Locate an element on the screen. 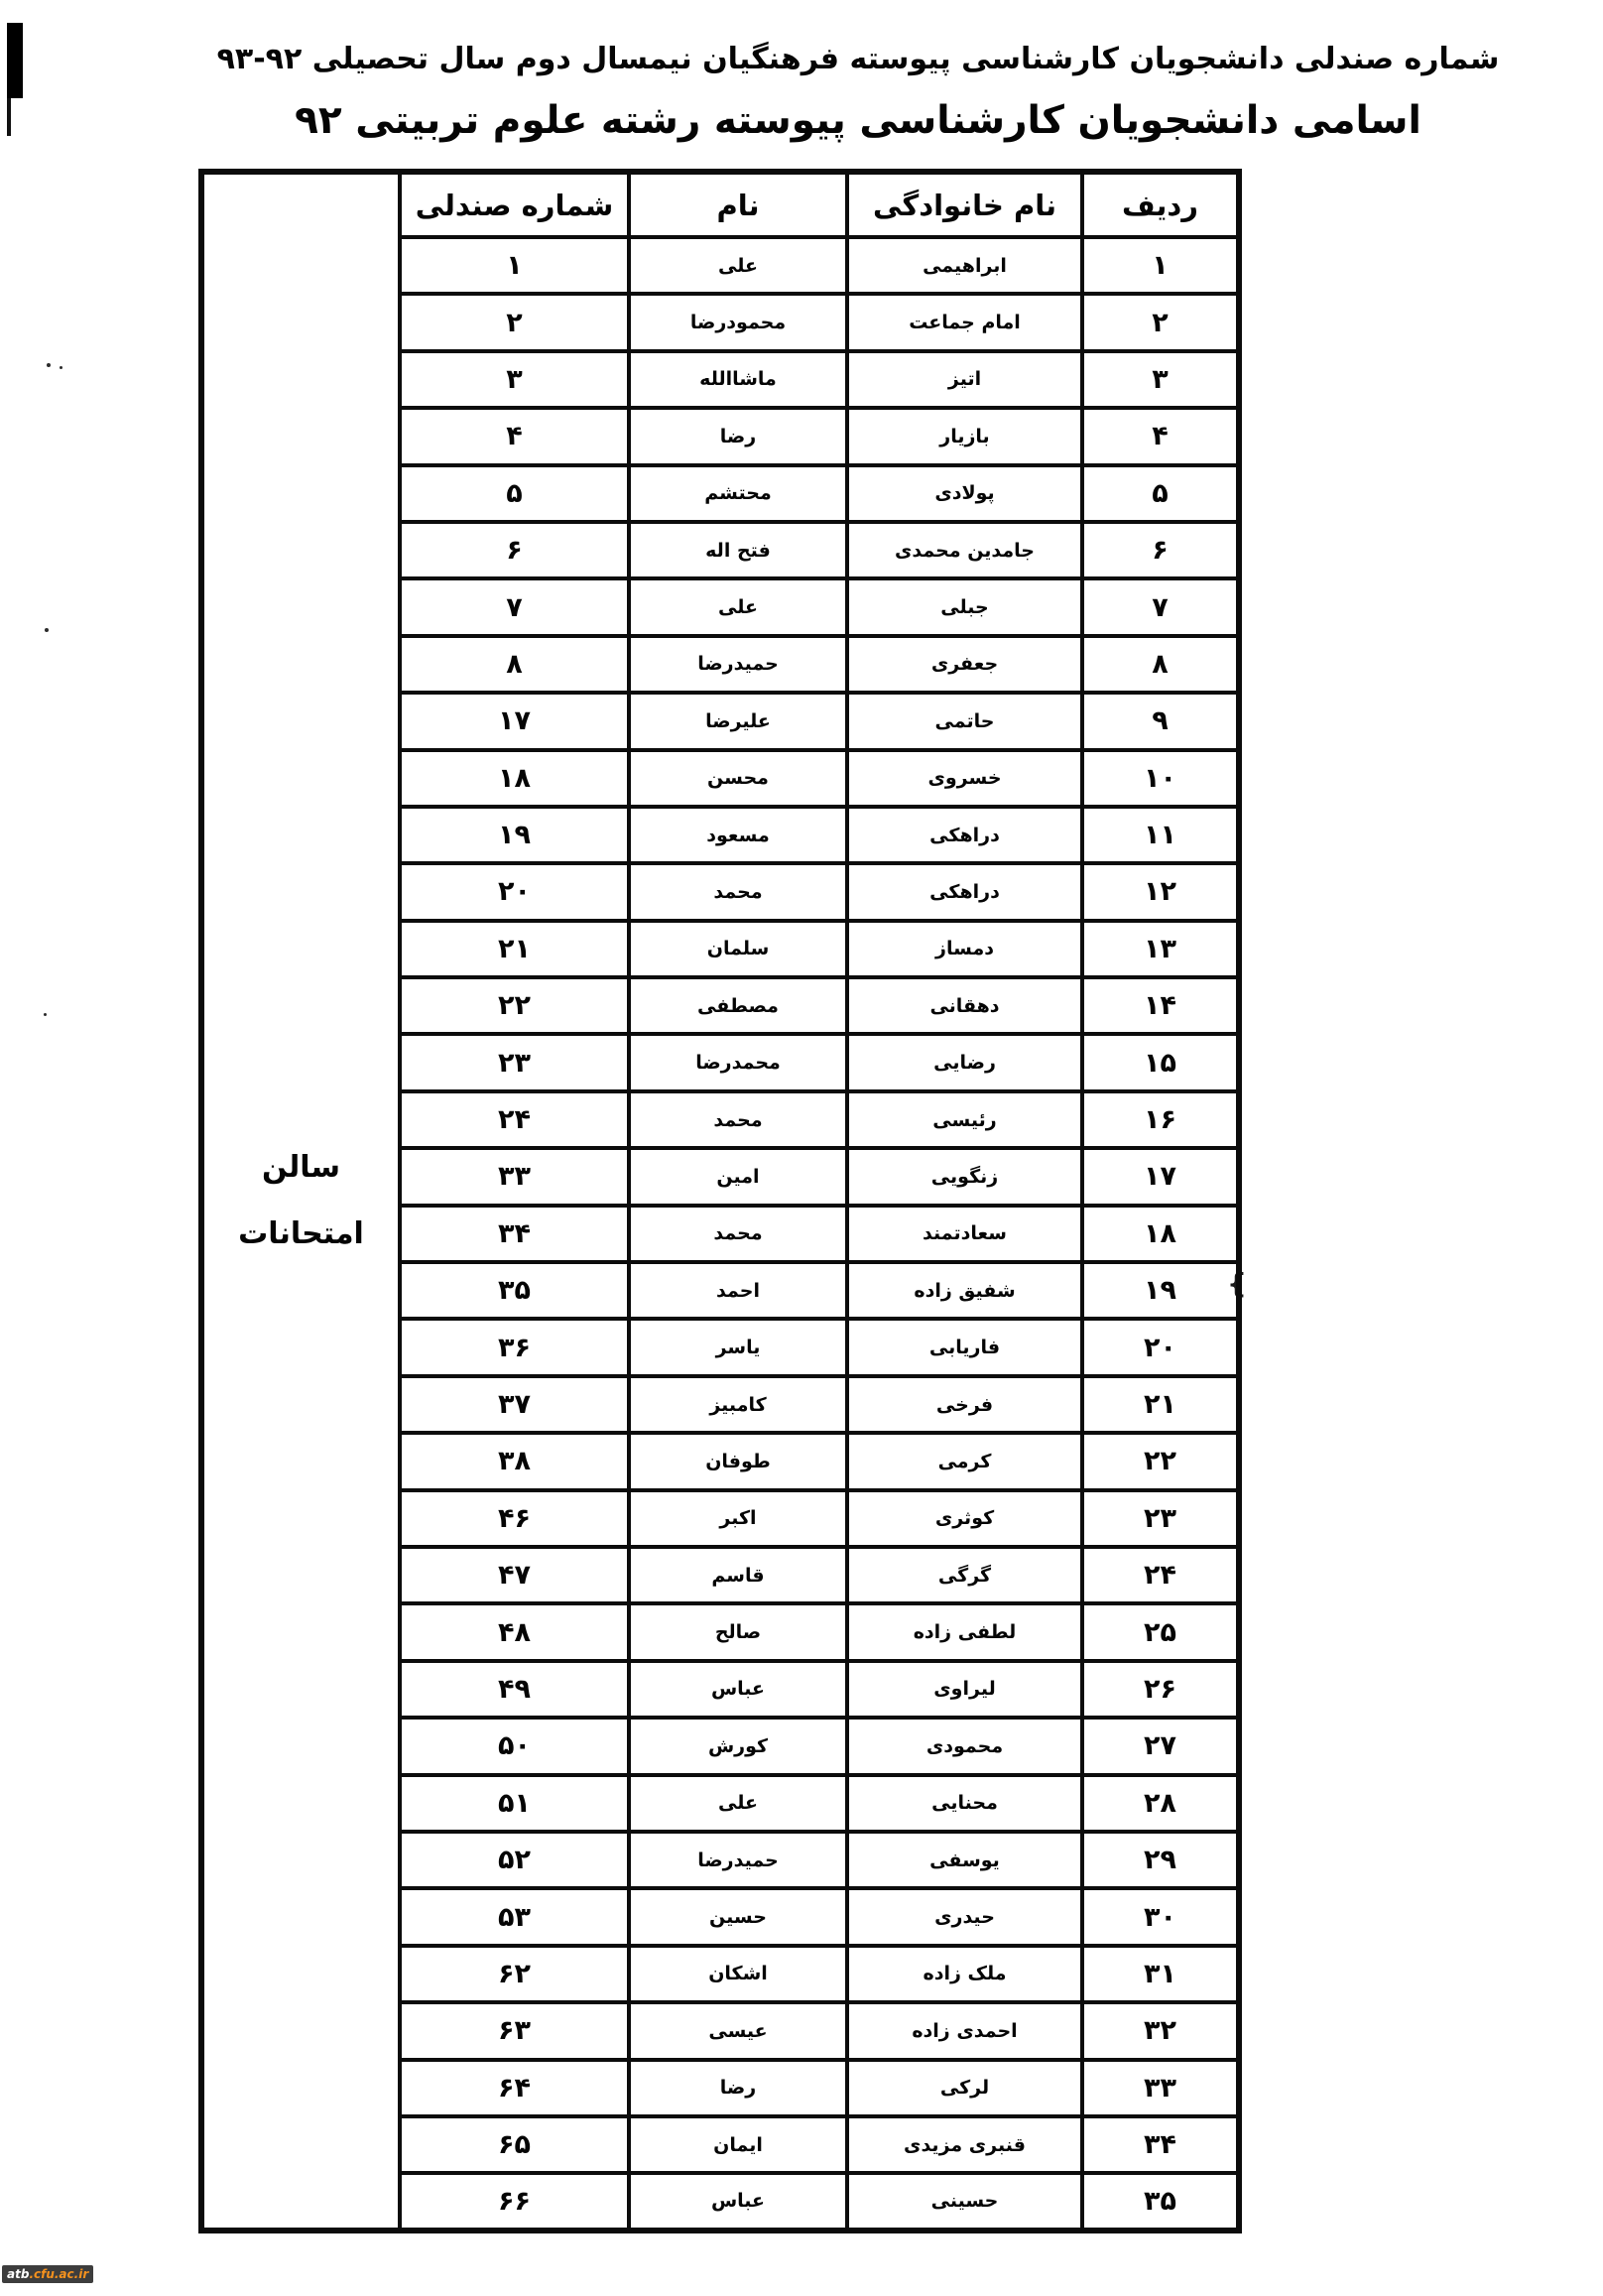  table-row: ۲۳ کوثری اکبر ۴۶ is located at coordinates (721, 1518).